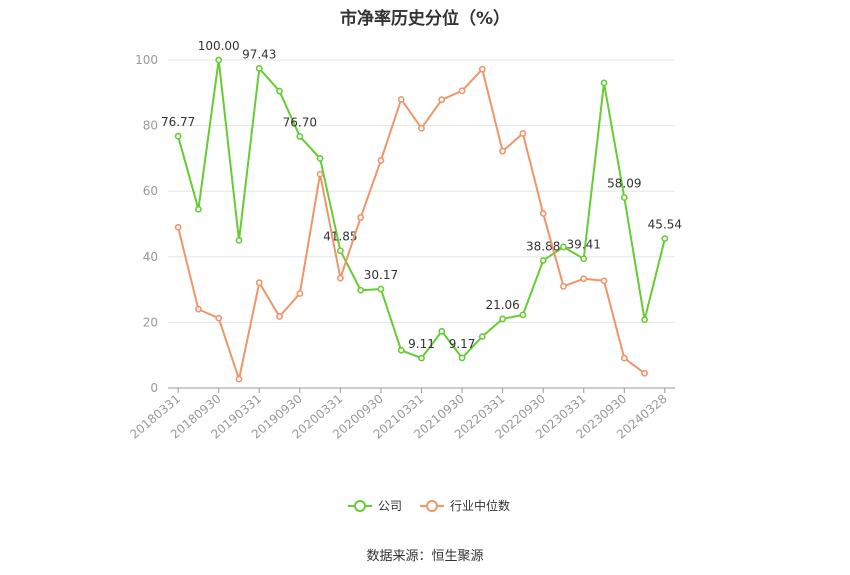 The image size is (850, 575). Describe the element at coordinates (150, 322) in the screenshot. I see `y-tick-label: 20` at that location.